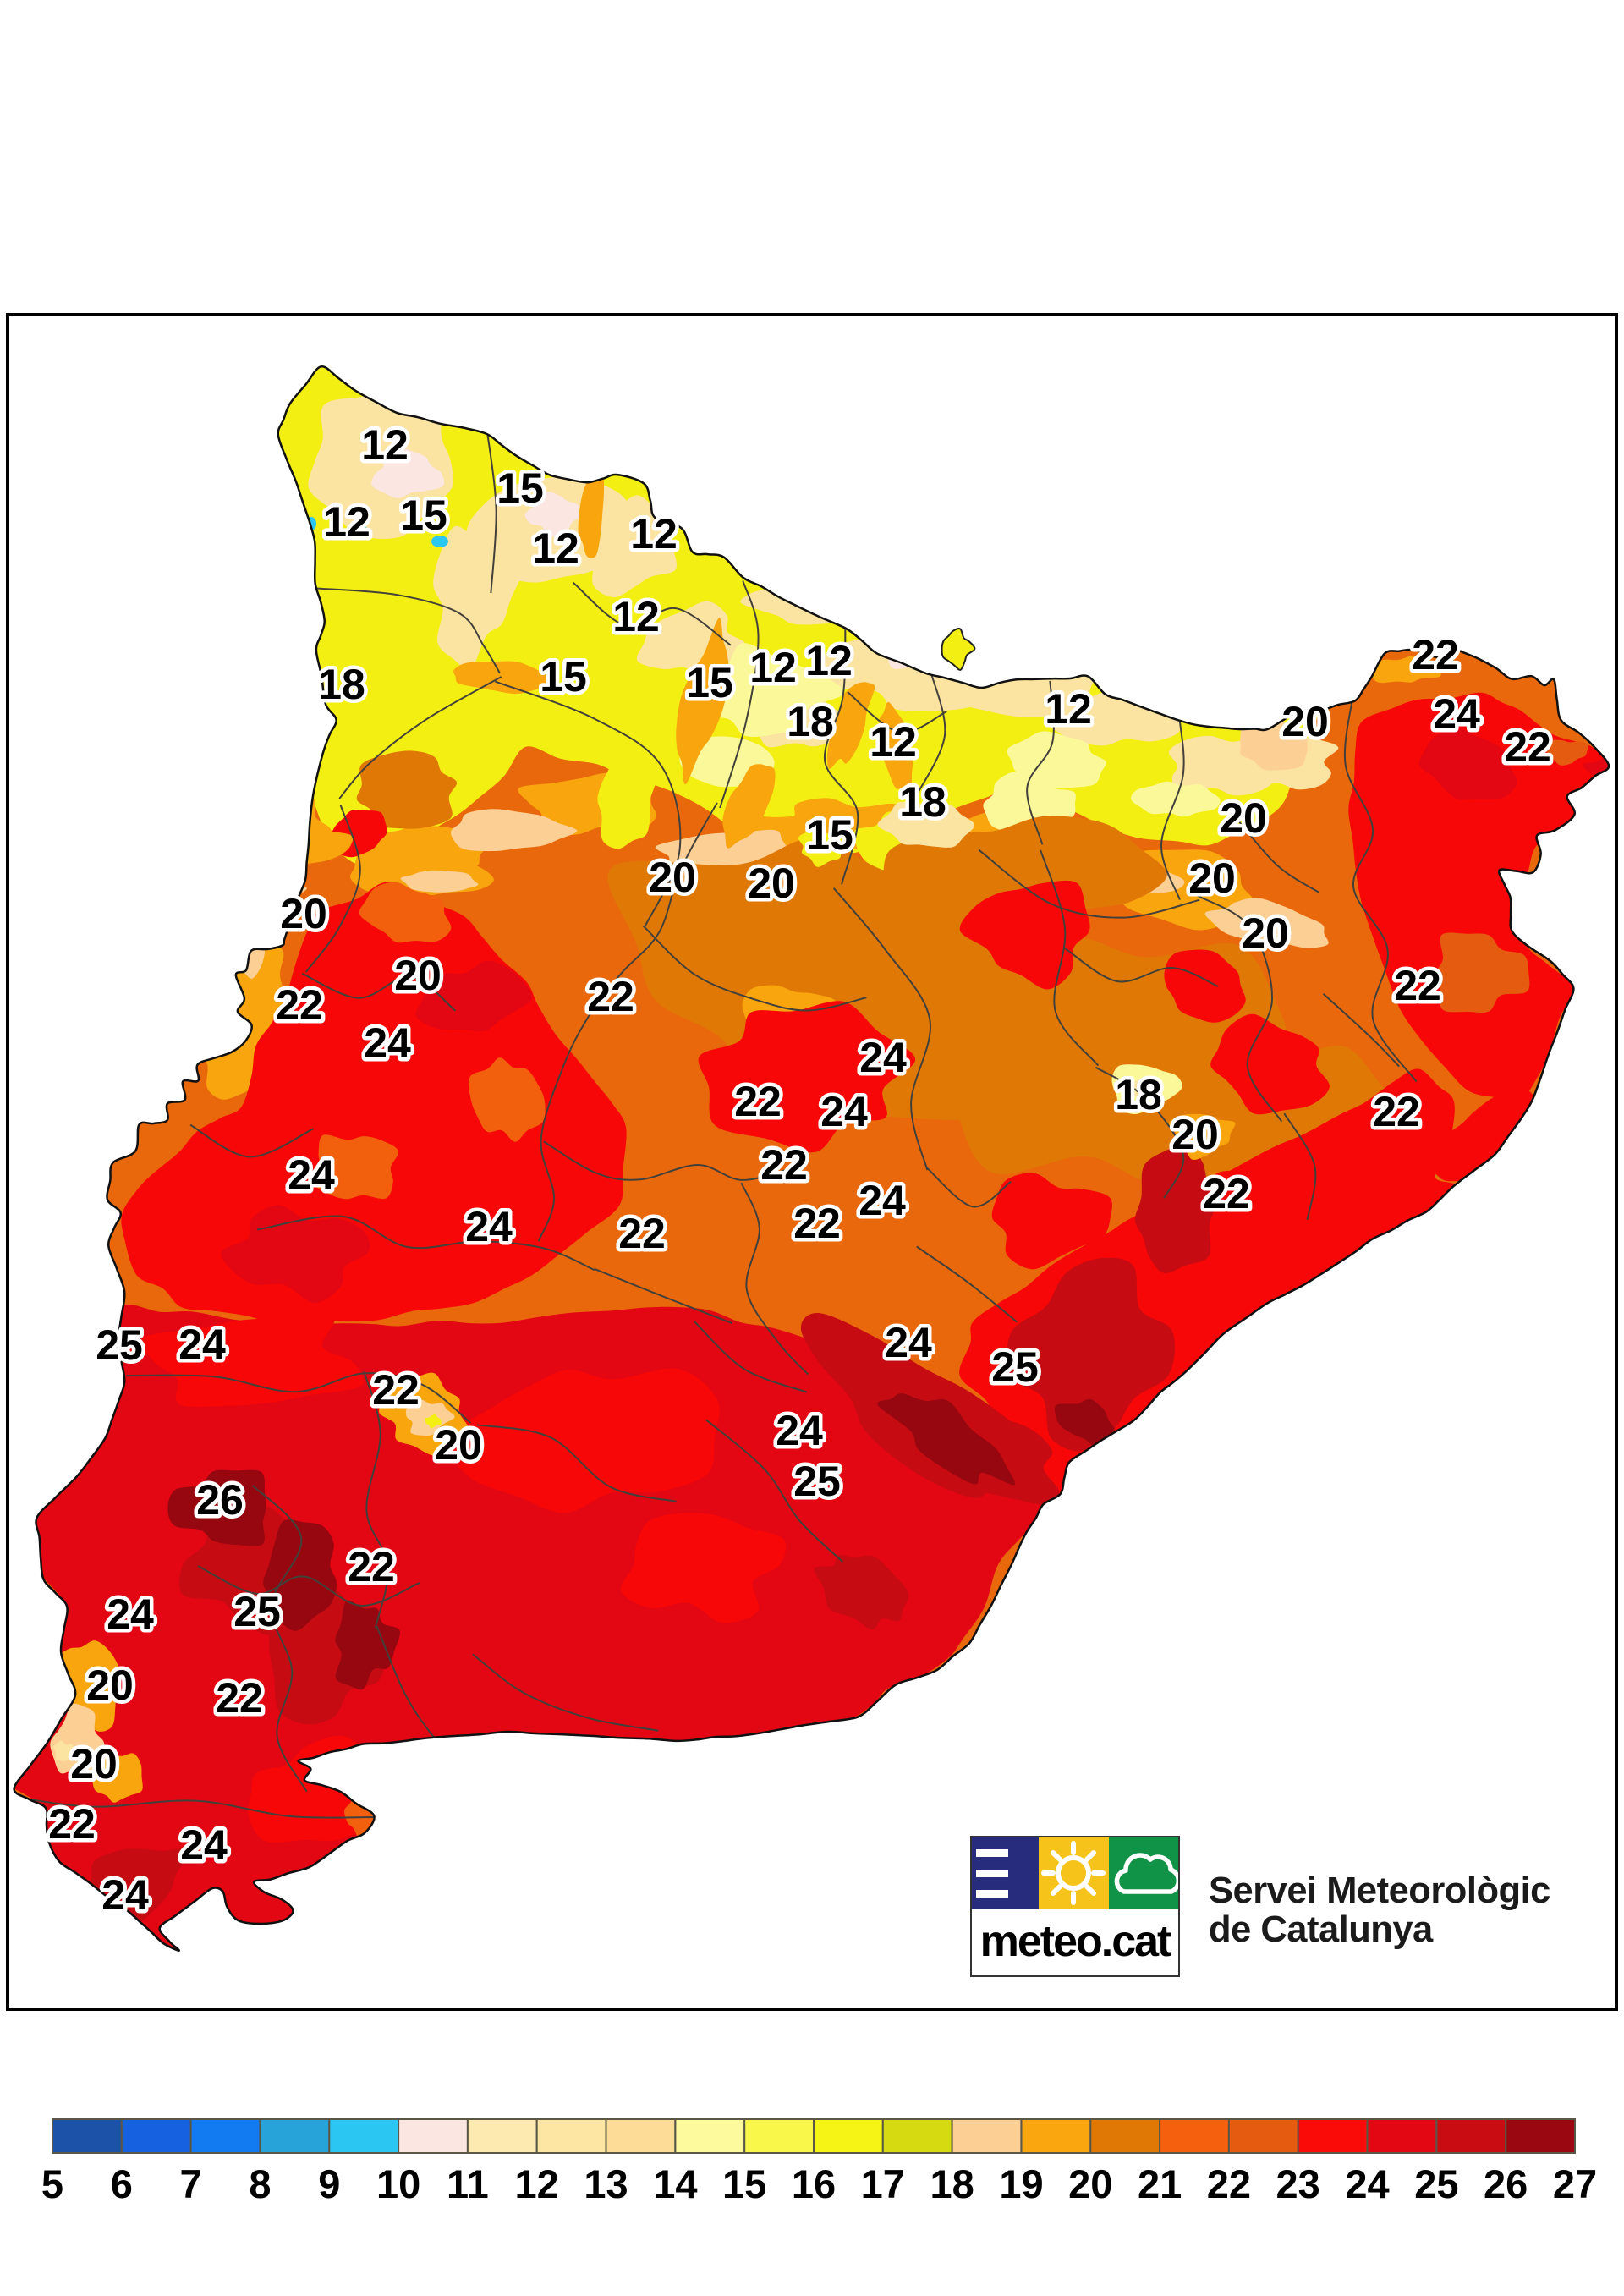  What do you see at coordinates (468, 2183) in the screenshot?
I see `svg-text: 11` at bounding box center [468, 2183].